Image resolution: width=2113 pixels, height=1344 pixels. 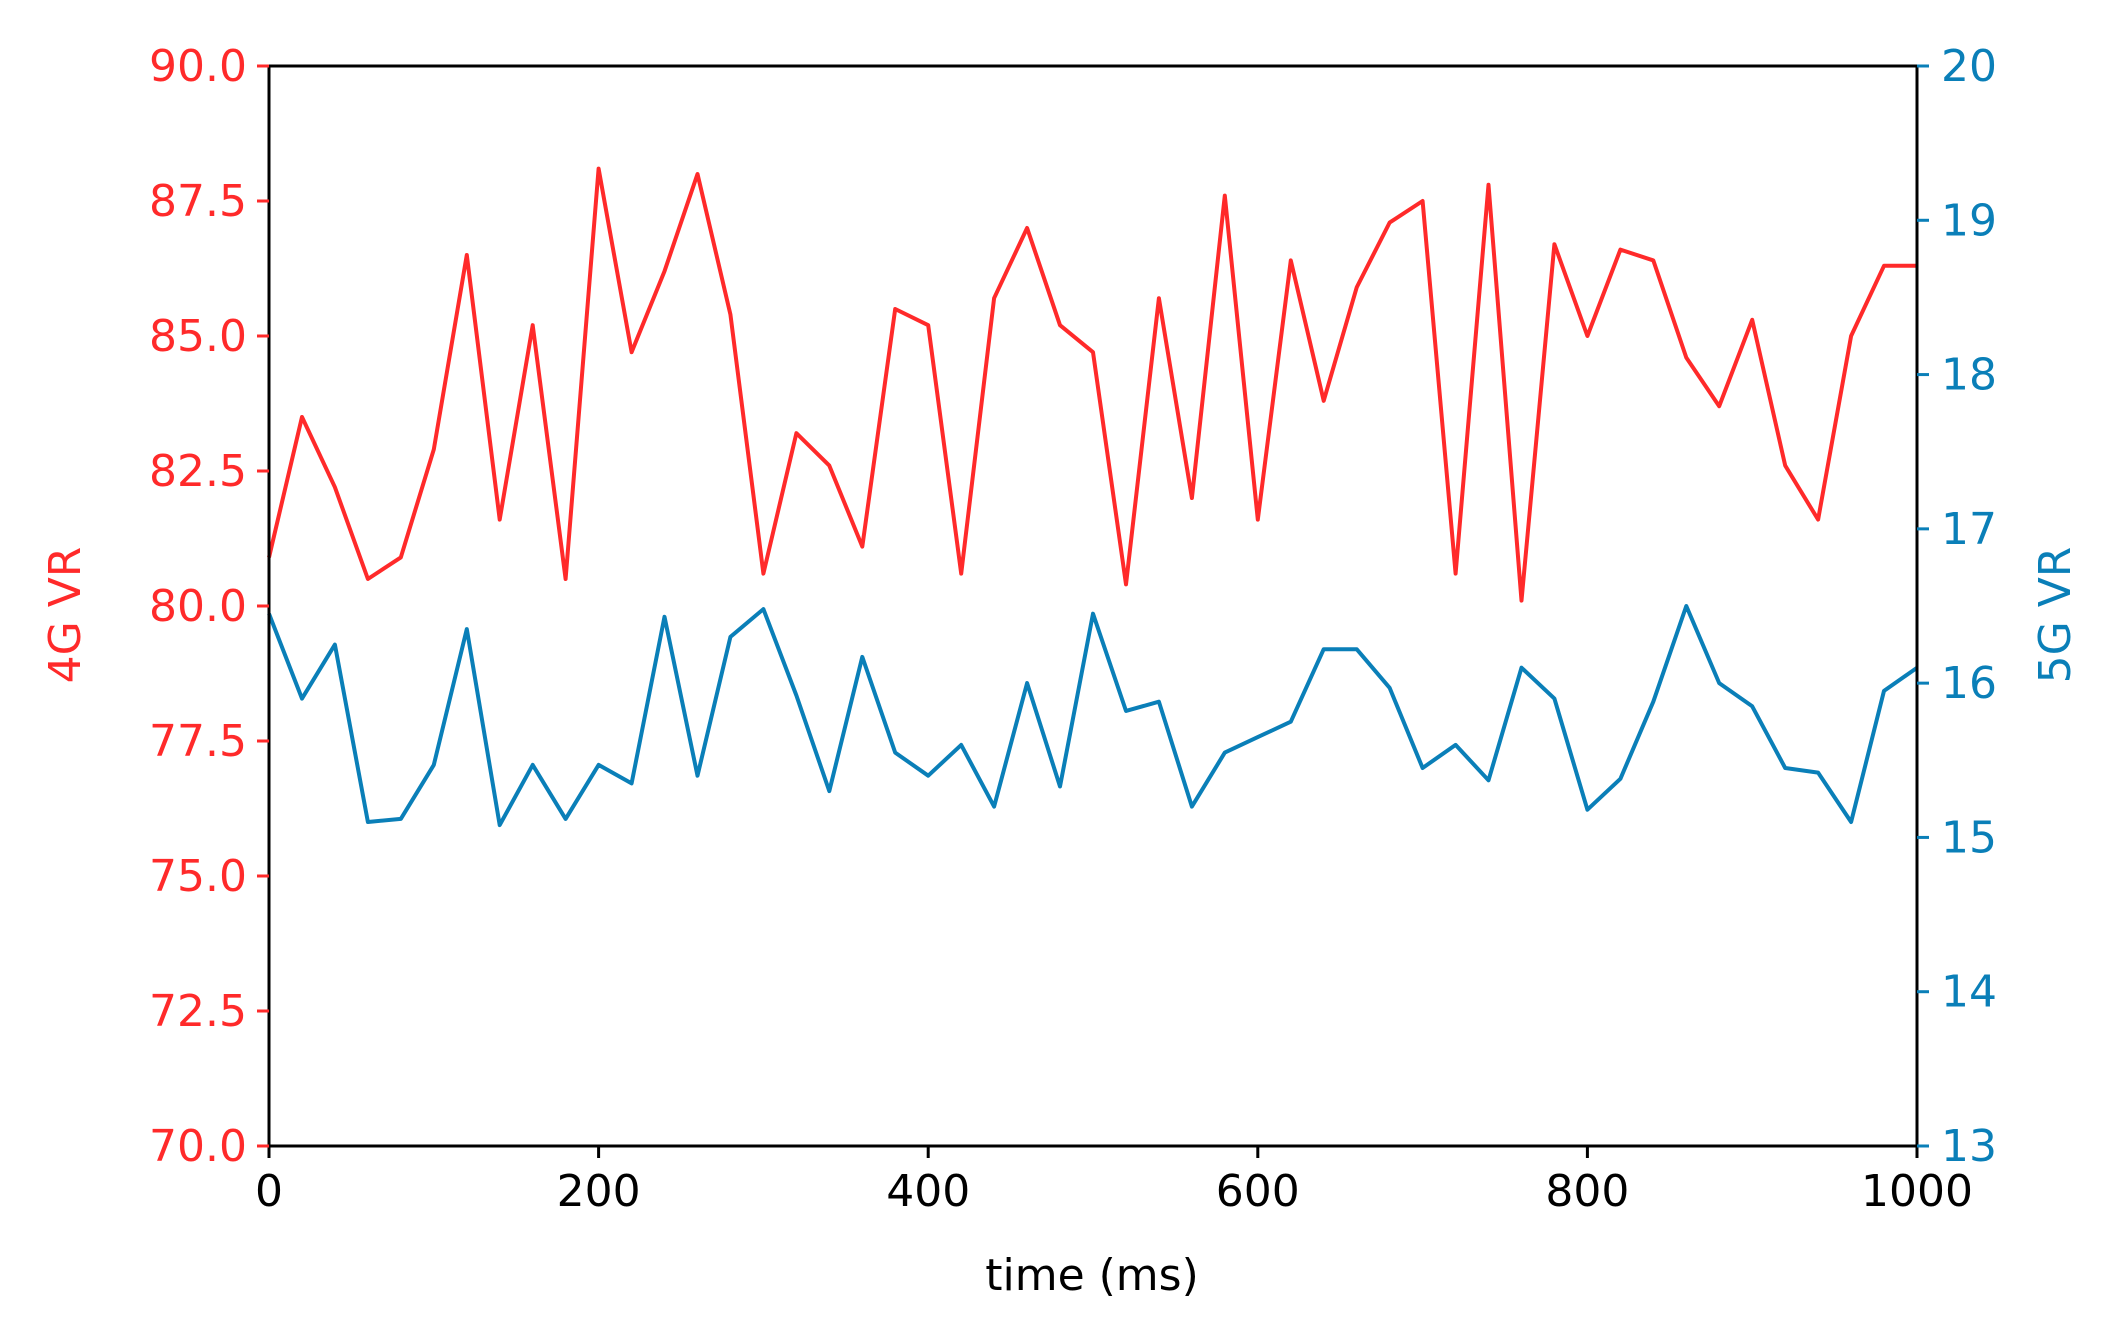 I want to click on x-tick-label: 200, so click(x=599, y=1191).